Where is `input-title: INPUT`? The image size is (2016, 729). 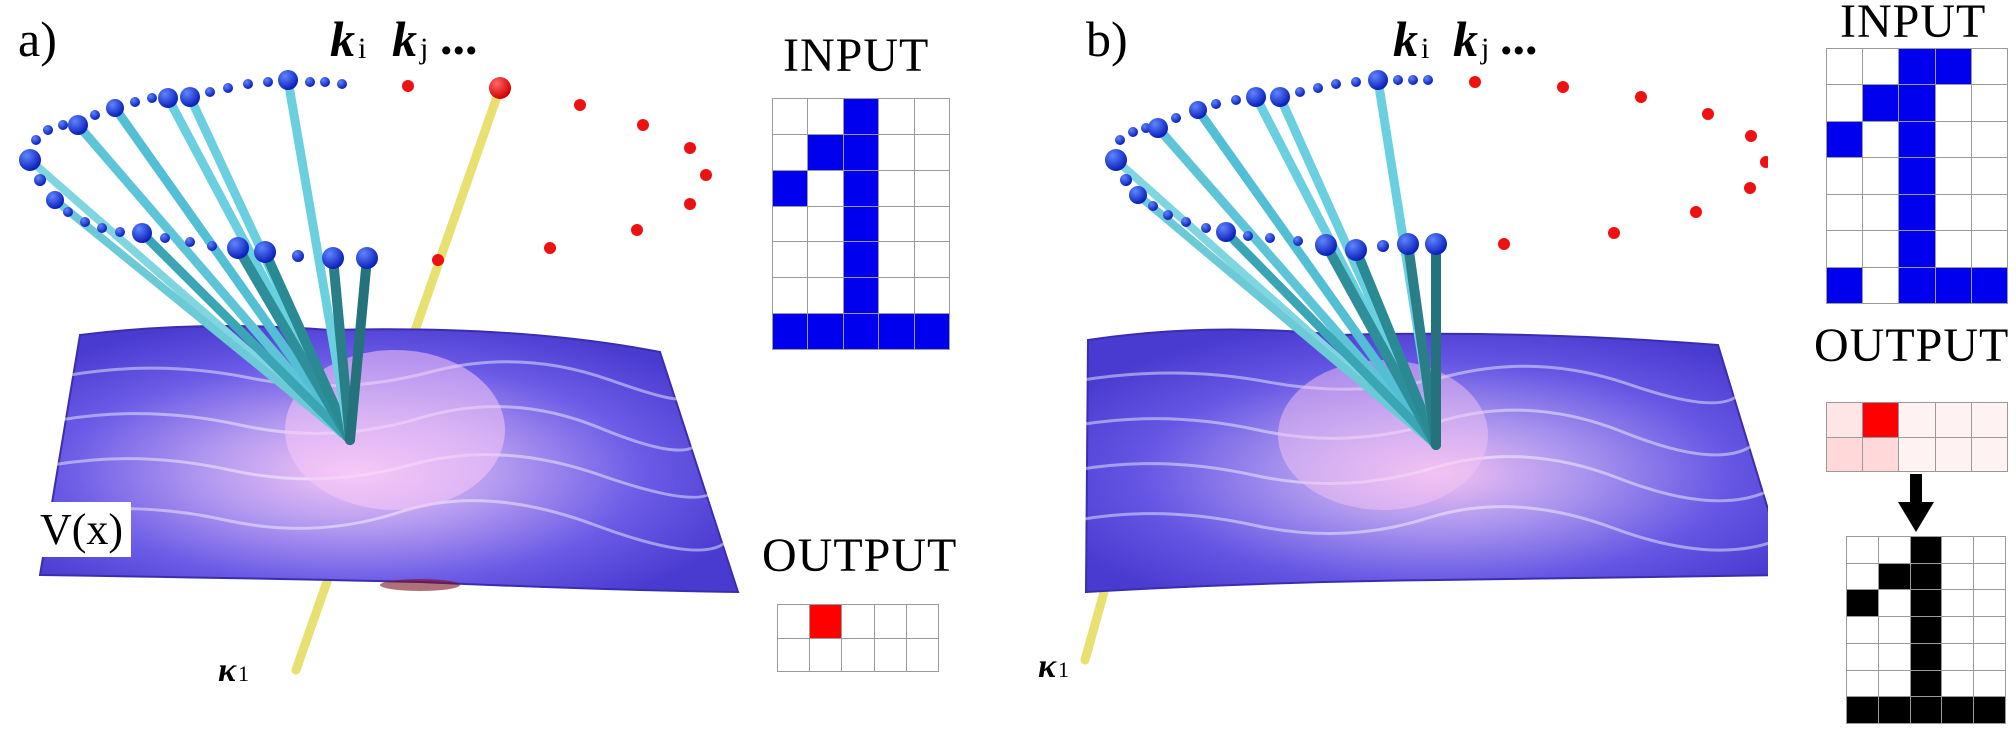 input-title: INPUT is located at coordinates (1913, 24).